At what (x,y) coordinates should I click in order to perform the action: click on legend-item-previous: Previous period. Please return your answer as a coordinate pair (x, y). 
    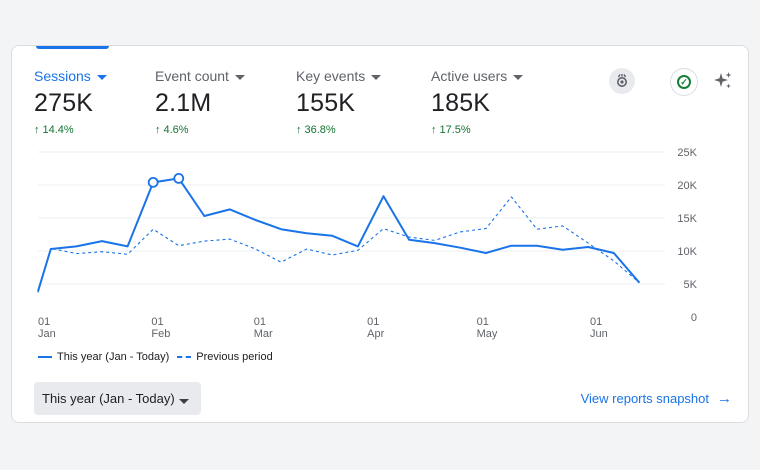
    Looking at the image, I should click on (225, 357).